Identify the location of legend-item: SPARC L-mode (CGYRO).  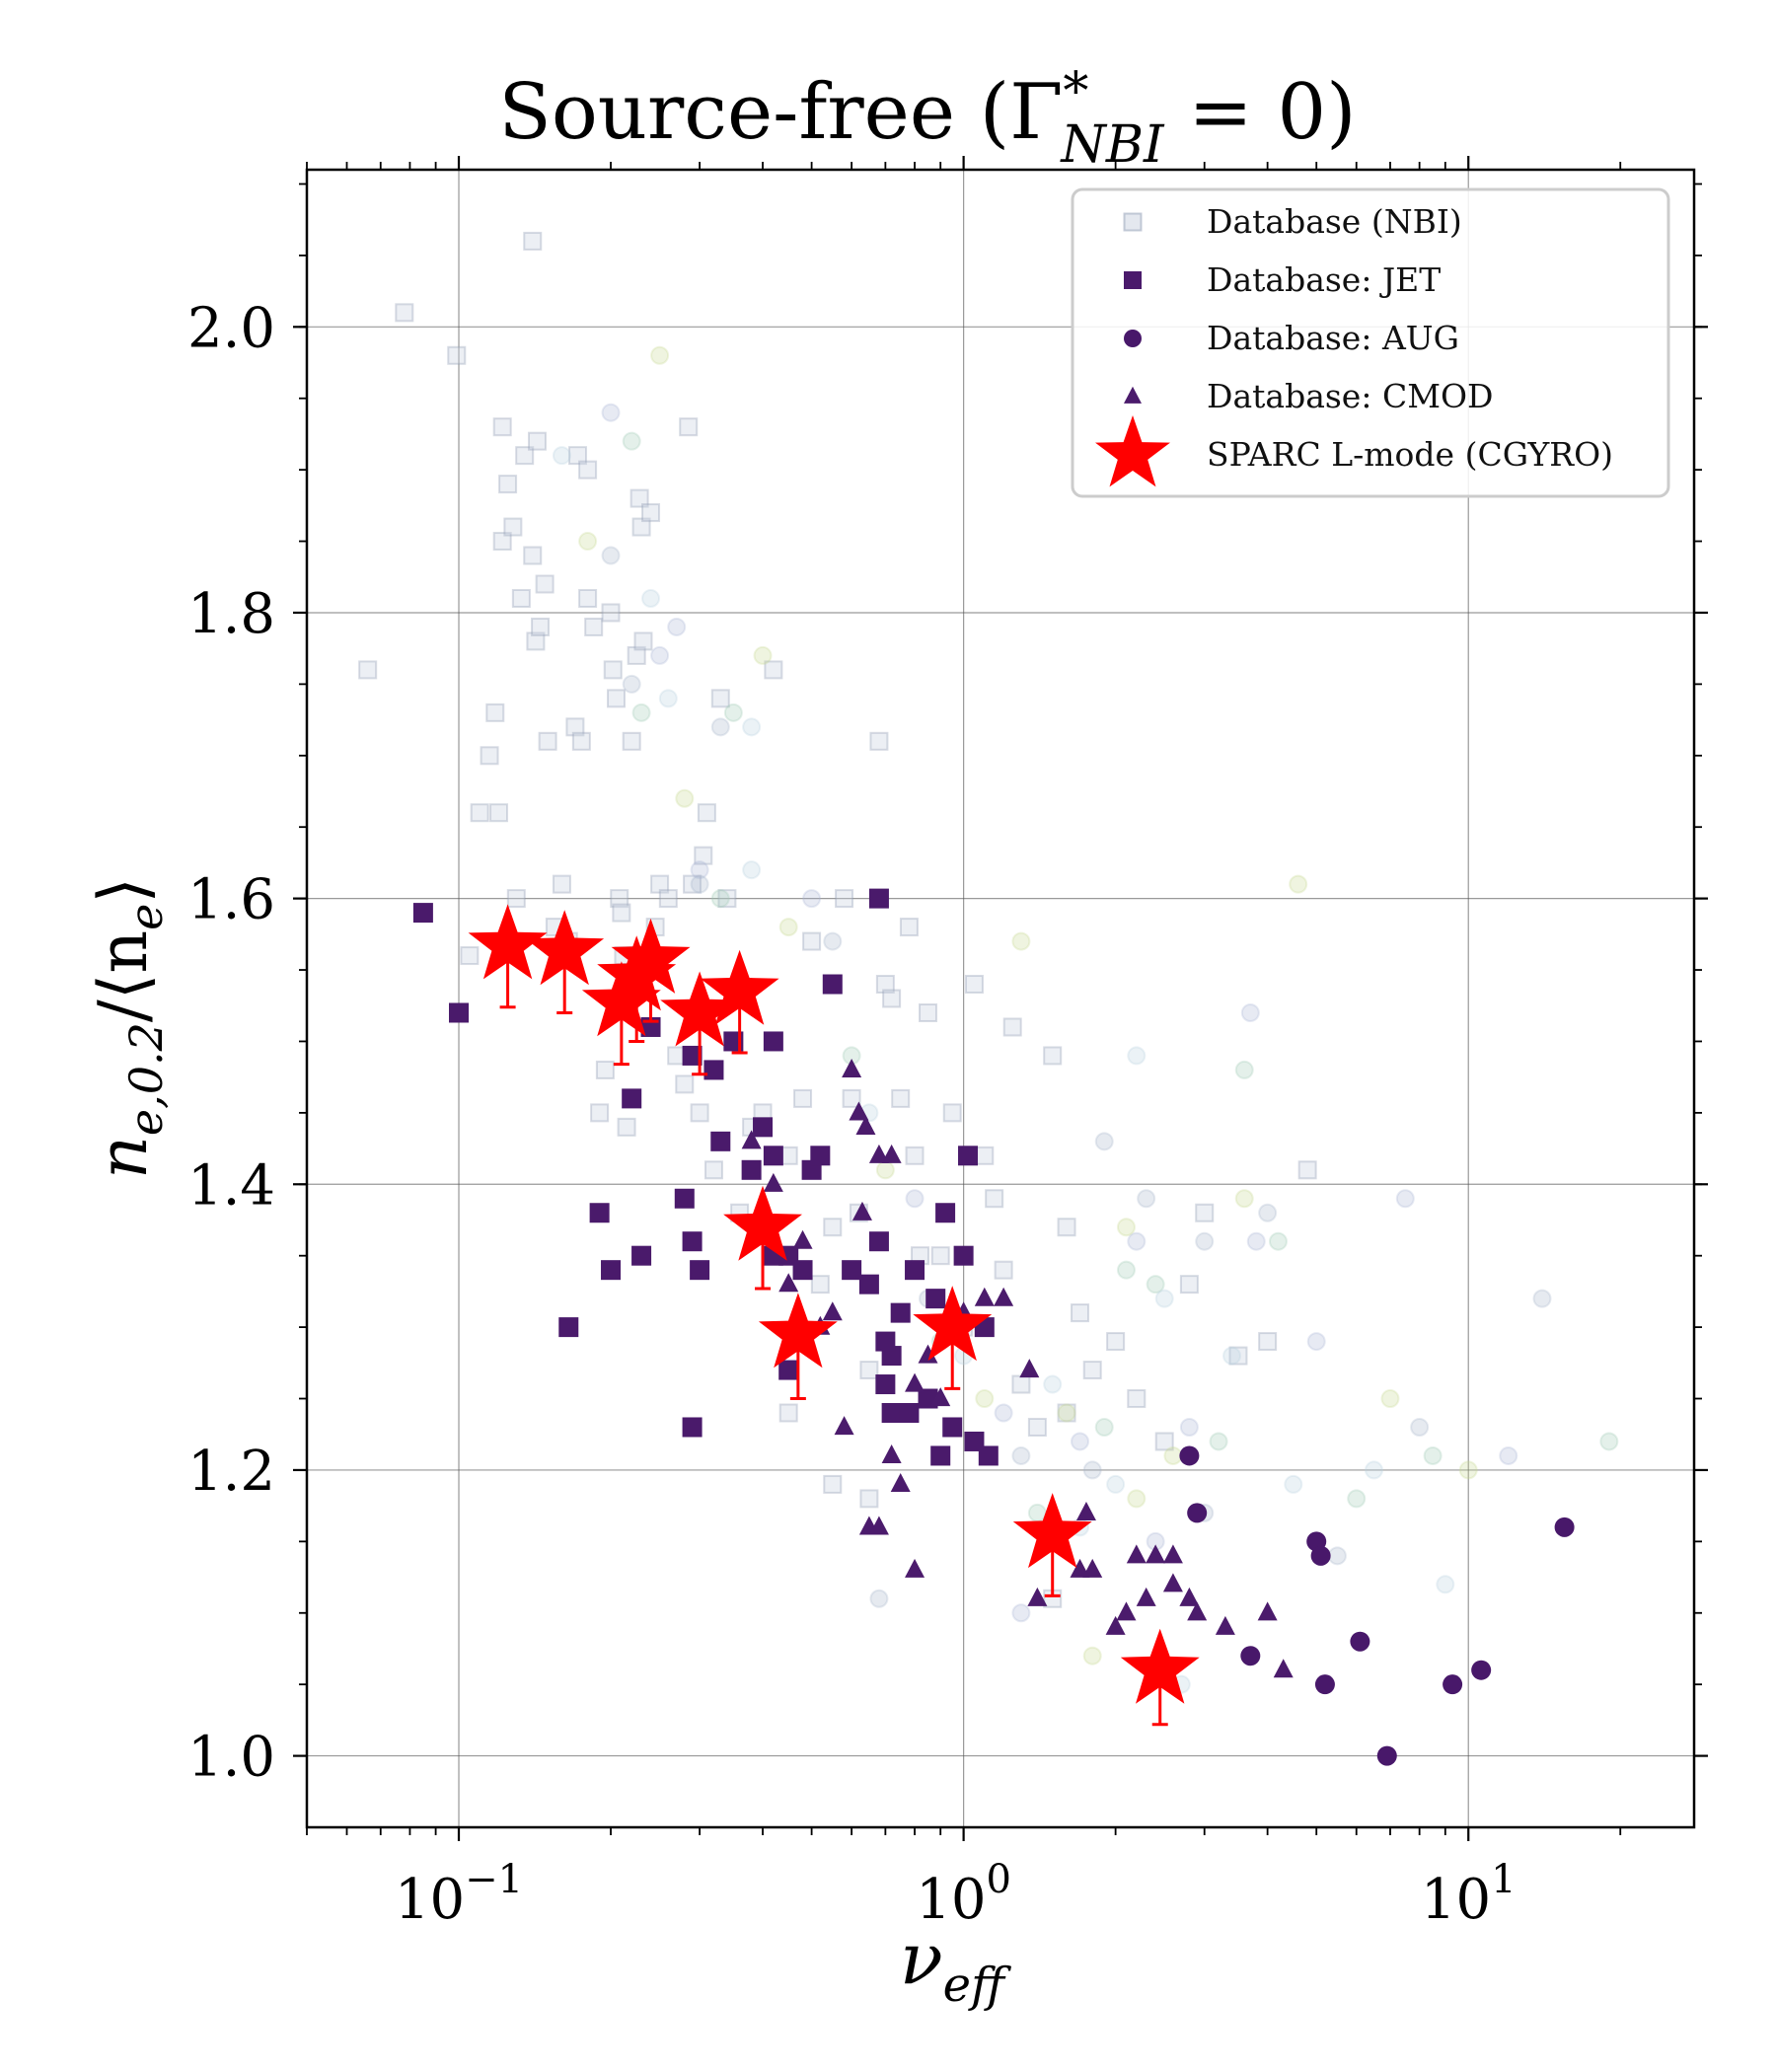
(1354, 451).